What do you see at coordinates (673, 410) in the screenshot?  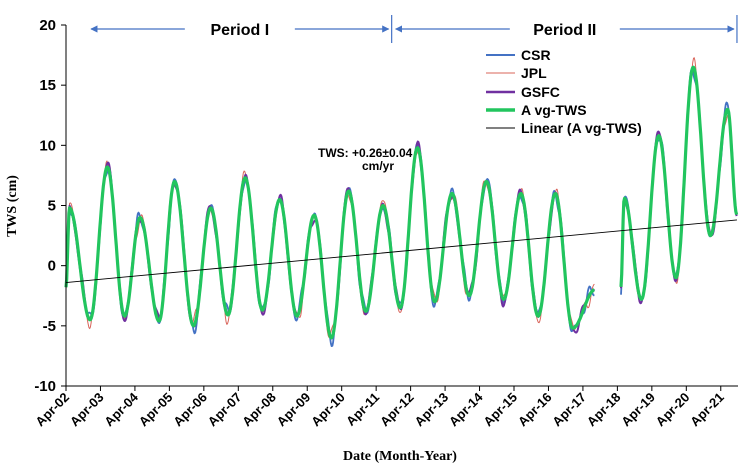 I see `x-tick-label: Apr-20` at bounding box center [673, 410].